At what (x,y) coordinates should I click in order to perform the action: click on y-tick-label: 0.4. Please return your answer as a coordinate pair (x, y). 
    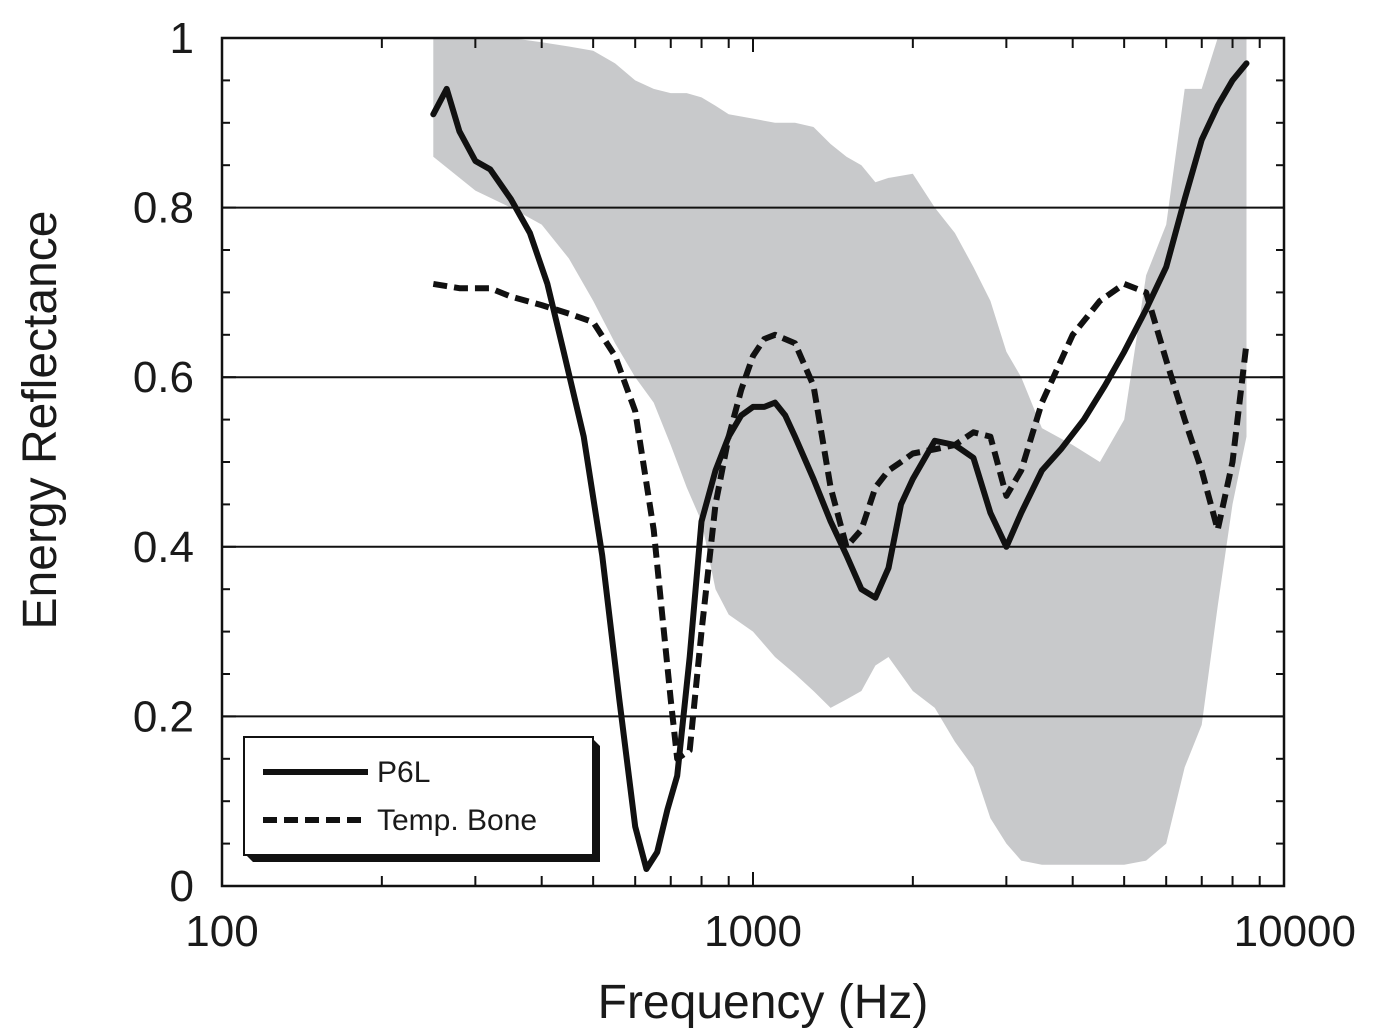
    Looking at the image, I should click on (163, 547).